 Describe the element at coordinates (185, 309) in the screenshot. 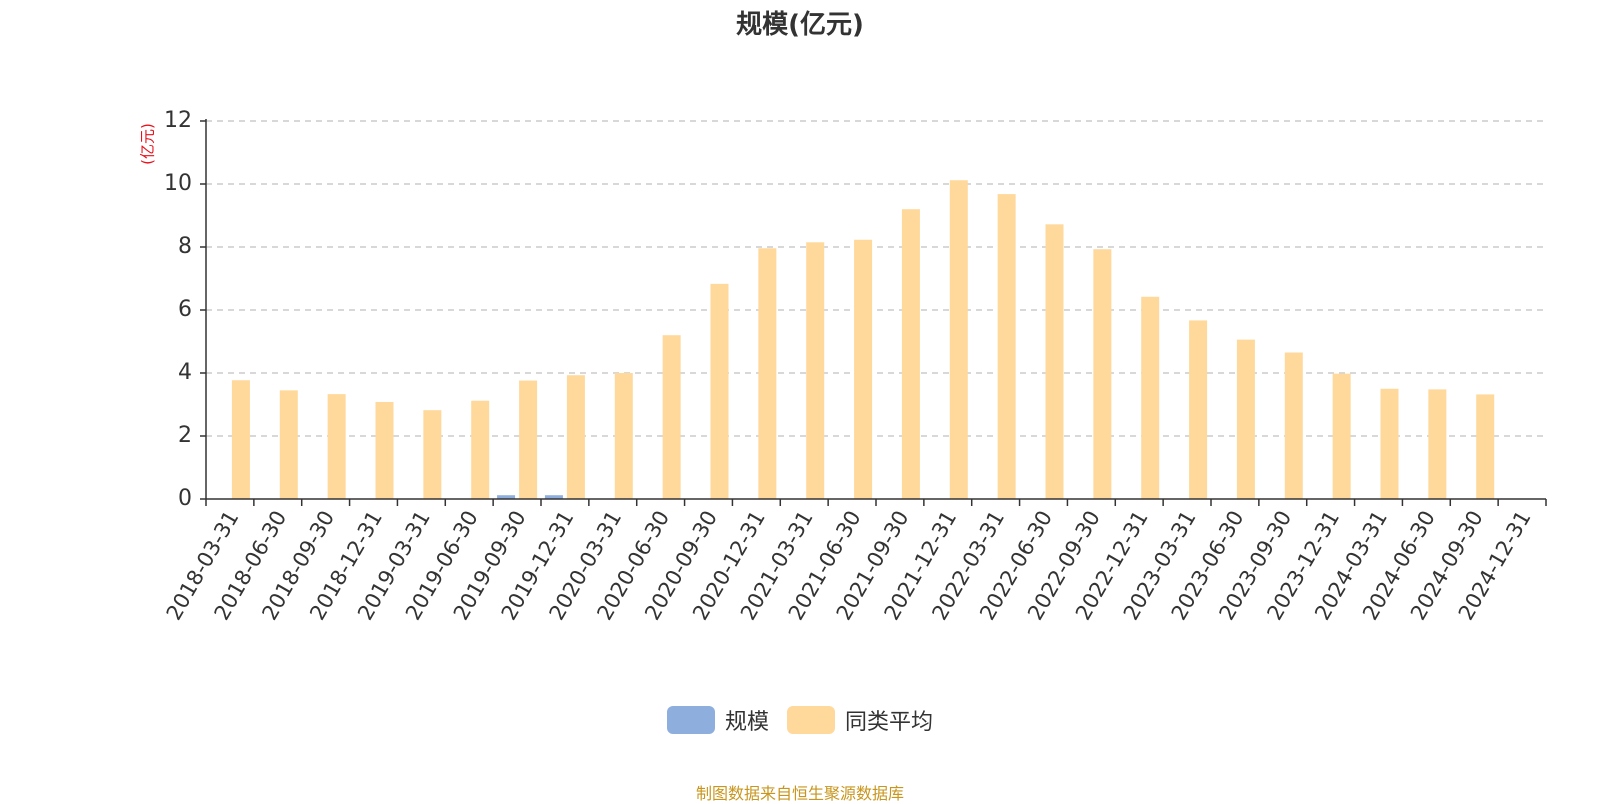

I see `y-tick-label: 6` at that location.